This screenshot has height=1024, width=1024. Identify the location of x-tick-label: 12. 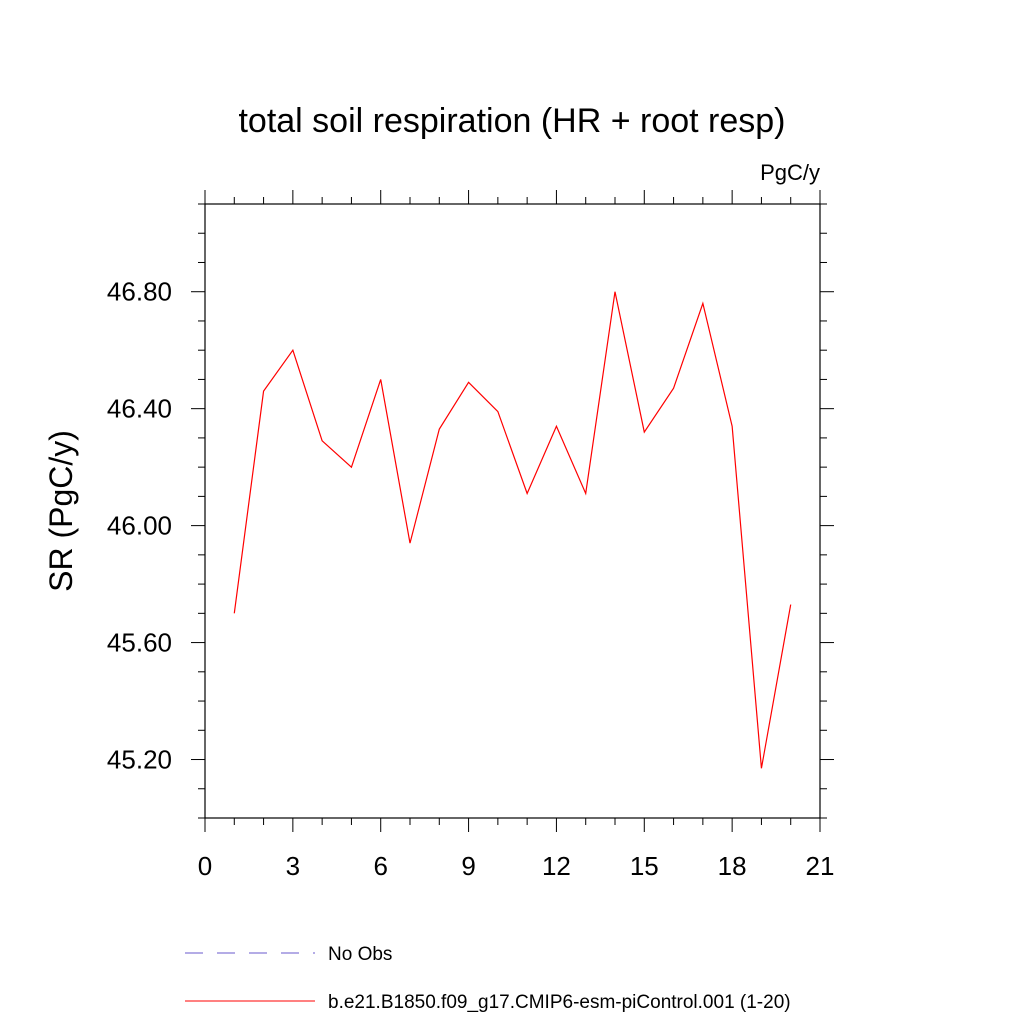
(556, 866).